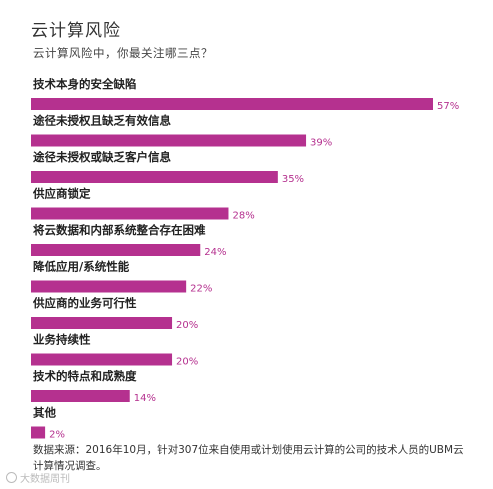 The image size is (493, 489). I want to click on category-label: 技术的特点和成熟度, so click(85, 376).